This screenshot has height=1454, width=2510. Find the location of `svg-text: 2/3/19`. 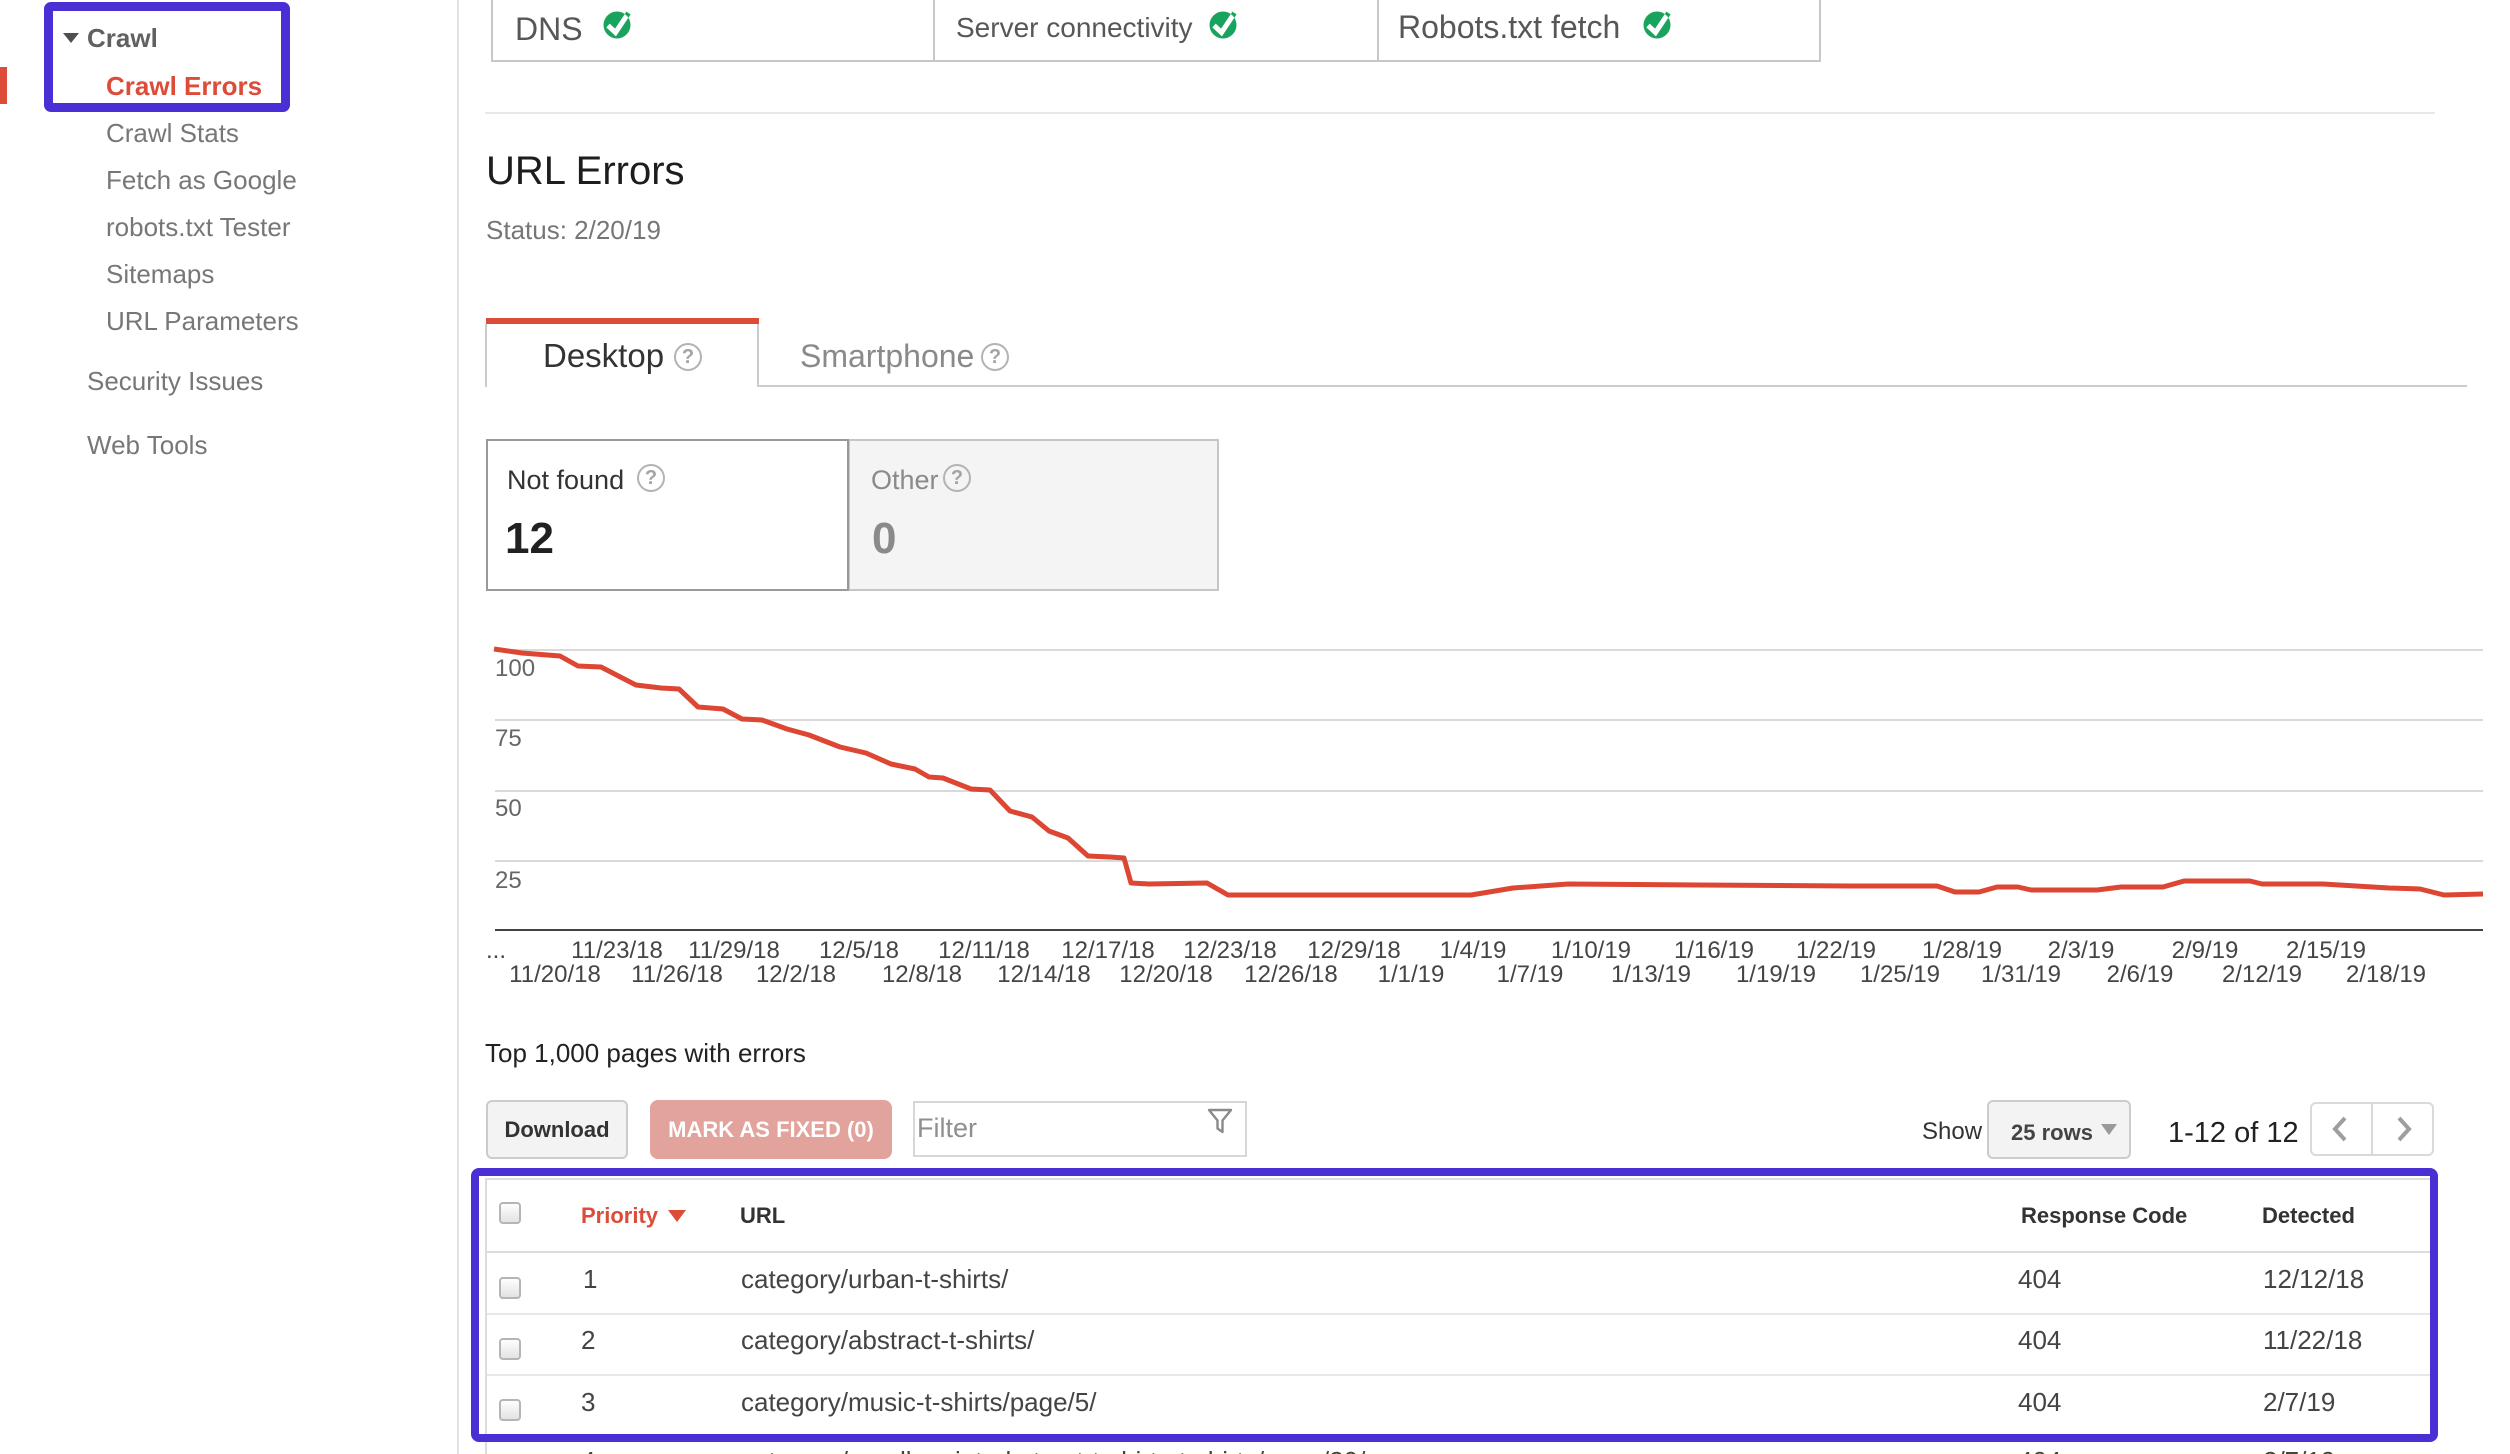

svg-text: 2/3/19 is located at coordinates (2081, 950).